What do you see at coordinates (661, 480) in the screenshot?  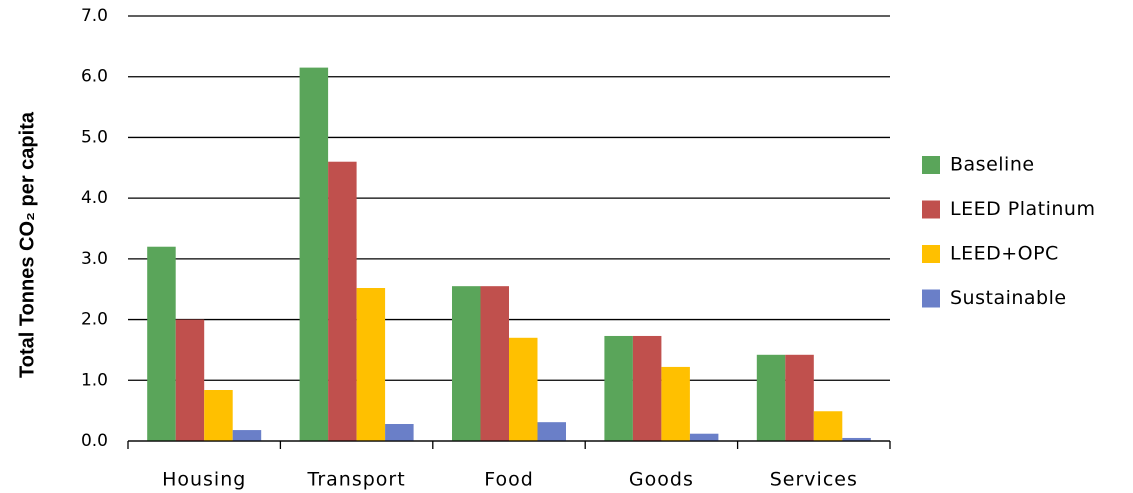 I see `x-tick-label: Goods` at bounding box center [661, 480].